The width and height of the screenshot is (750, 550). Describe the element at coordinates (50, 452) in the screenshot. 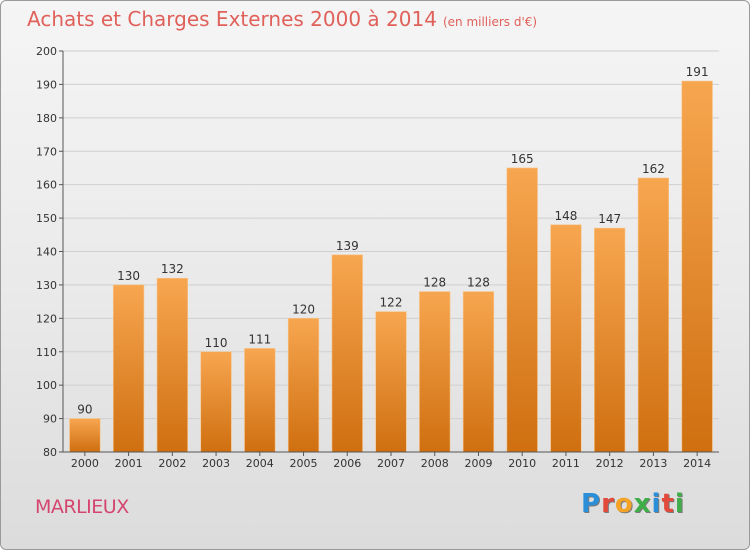

I see `y-tick-label: 80` at that location.